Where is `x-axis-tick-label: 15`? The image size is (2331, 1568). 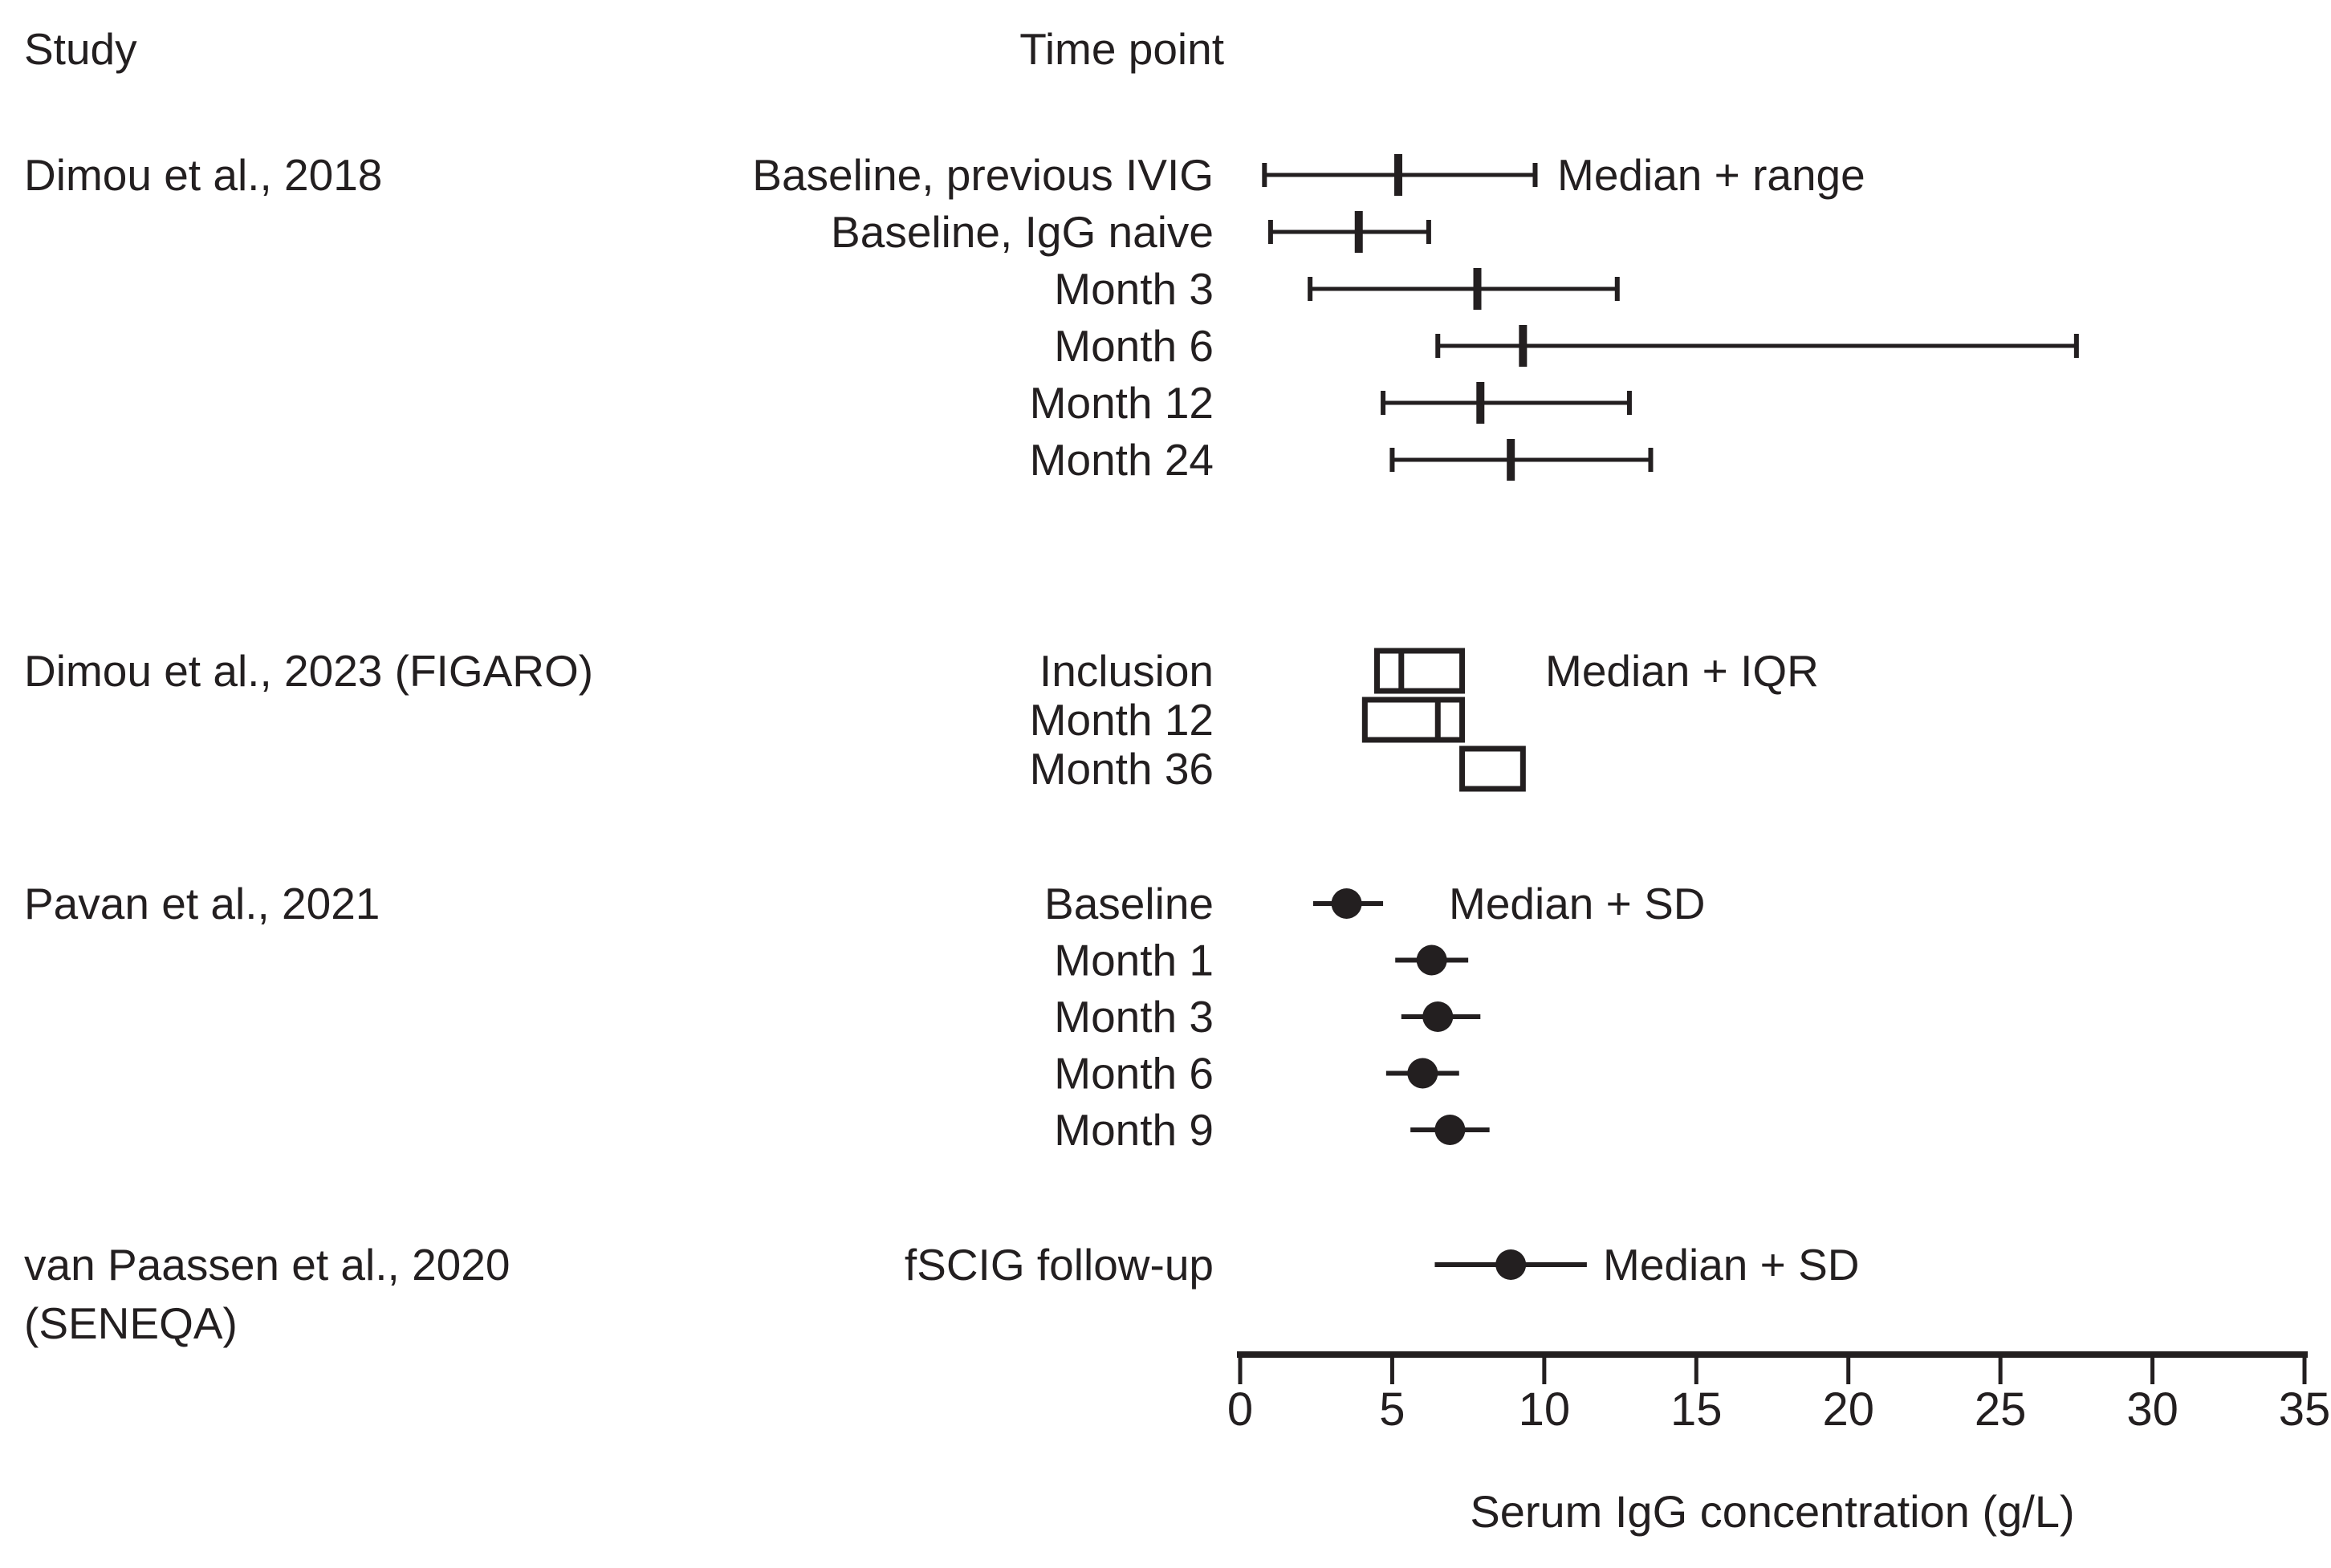
x-axis-tick-label: 15 is located at coordinates (1696, 1409).